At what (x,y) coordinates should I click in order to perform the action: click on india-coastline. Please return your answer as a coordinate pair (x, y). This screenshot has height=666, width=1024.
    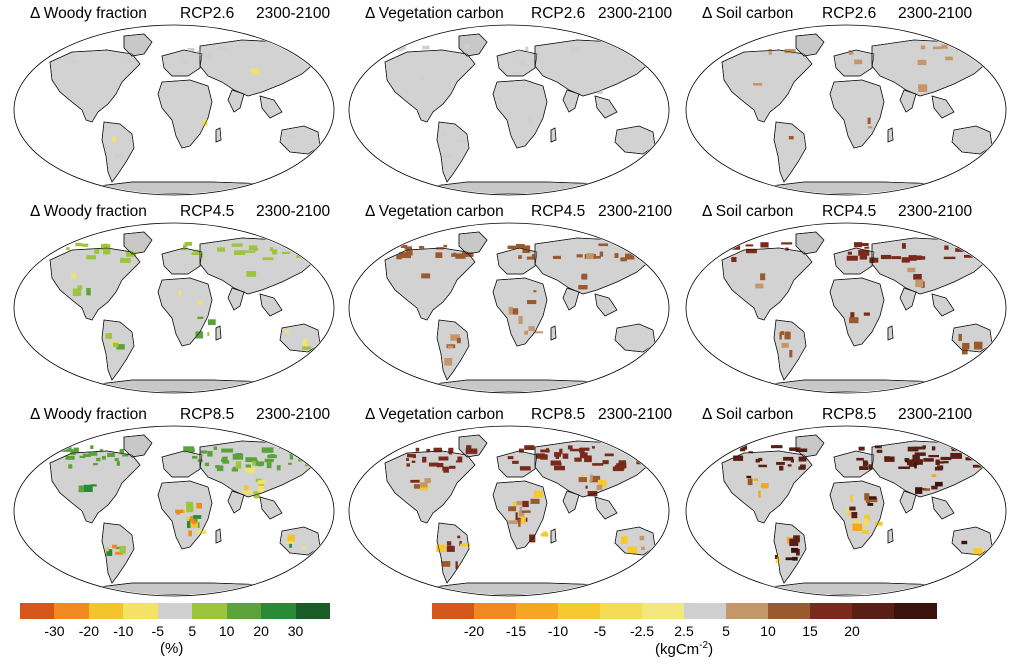
    Looking at the image, I should click on (571, 299).